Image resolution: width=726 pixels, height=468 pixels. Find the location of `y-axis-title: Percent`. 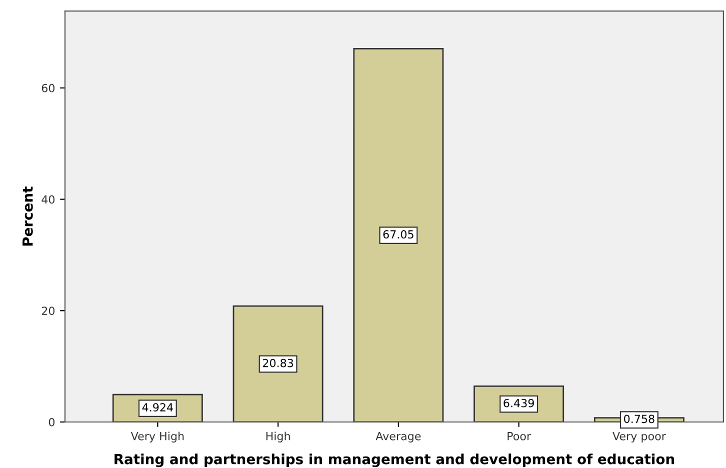

y-axis-title: Percent is located at coordinates (27, 216).